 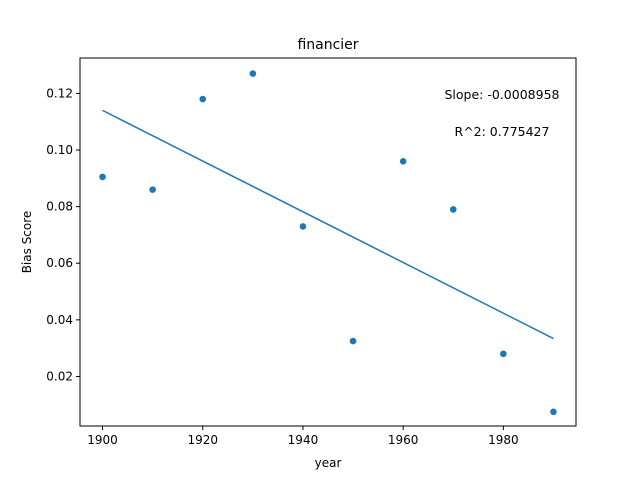 What do you see at coordinates (328, 463) in the screenshot?
I see `x-axis-label: year` at bounding box center [328, 463].